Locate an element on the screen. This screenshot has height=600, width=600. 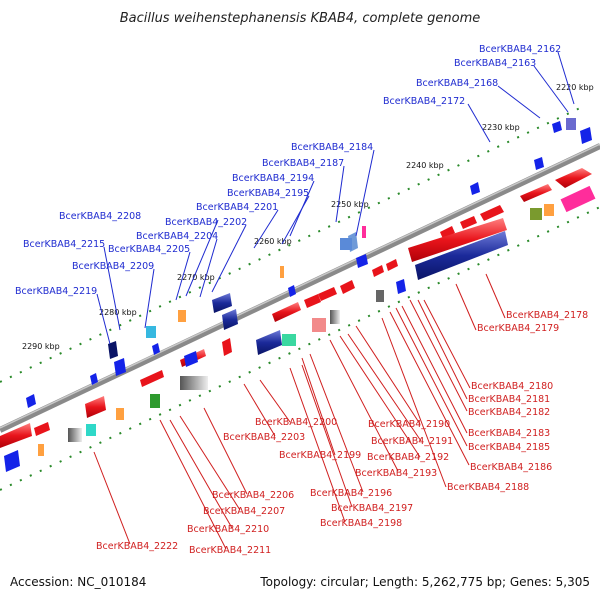
gene-label-2163: BcerKBAB4_2163 is located at coordinates (495, 63).